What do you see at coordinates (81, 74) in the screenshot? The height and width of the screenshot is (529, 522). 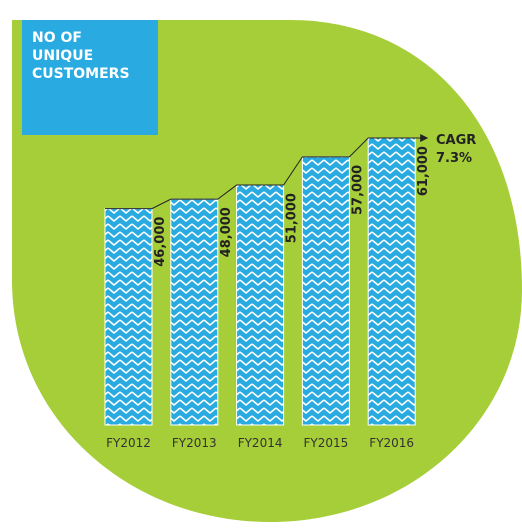 I see `chart-title: CUSTOMERS` at bounding box center [81, 74].